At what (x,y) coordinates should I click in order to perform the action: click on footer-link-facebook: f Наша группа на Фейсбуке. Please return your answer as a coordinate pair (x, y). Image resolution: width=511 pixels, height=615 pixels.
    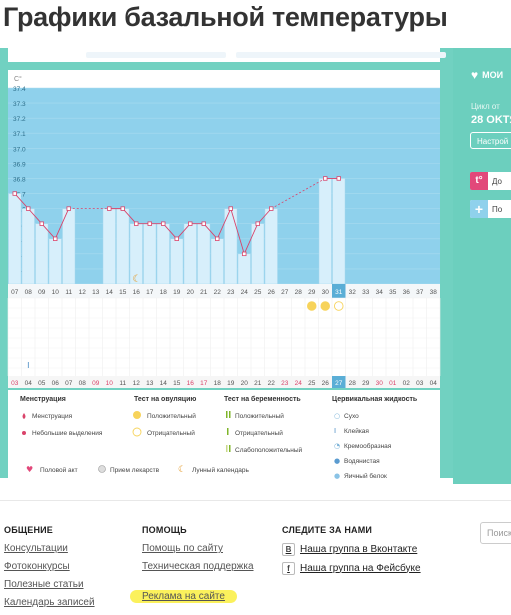
    Looking at the image, I should click on (351, 568).